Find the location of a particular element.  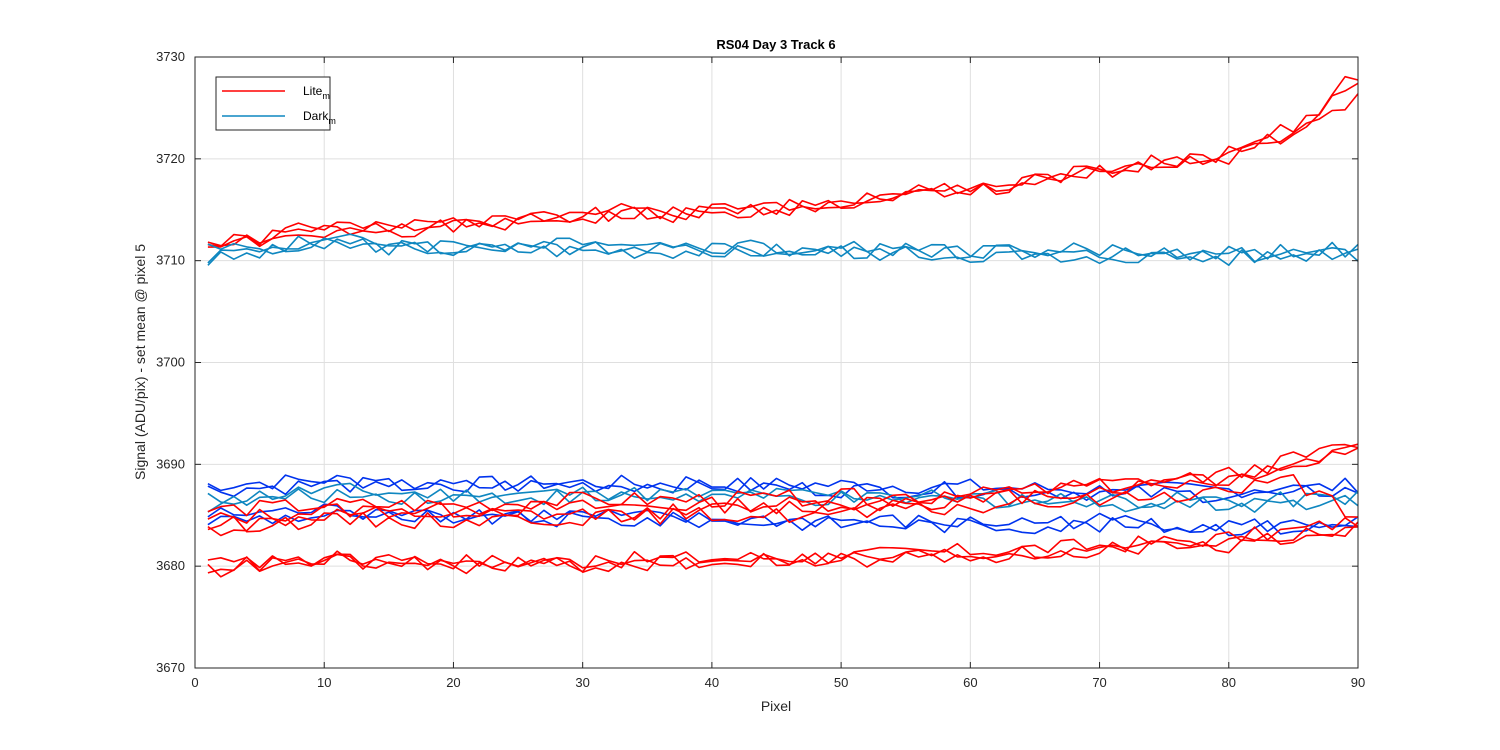

y-tick-label: 3680 is located at coordinates (170, 565).